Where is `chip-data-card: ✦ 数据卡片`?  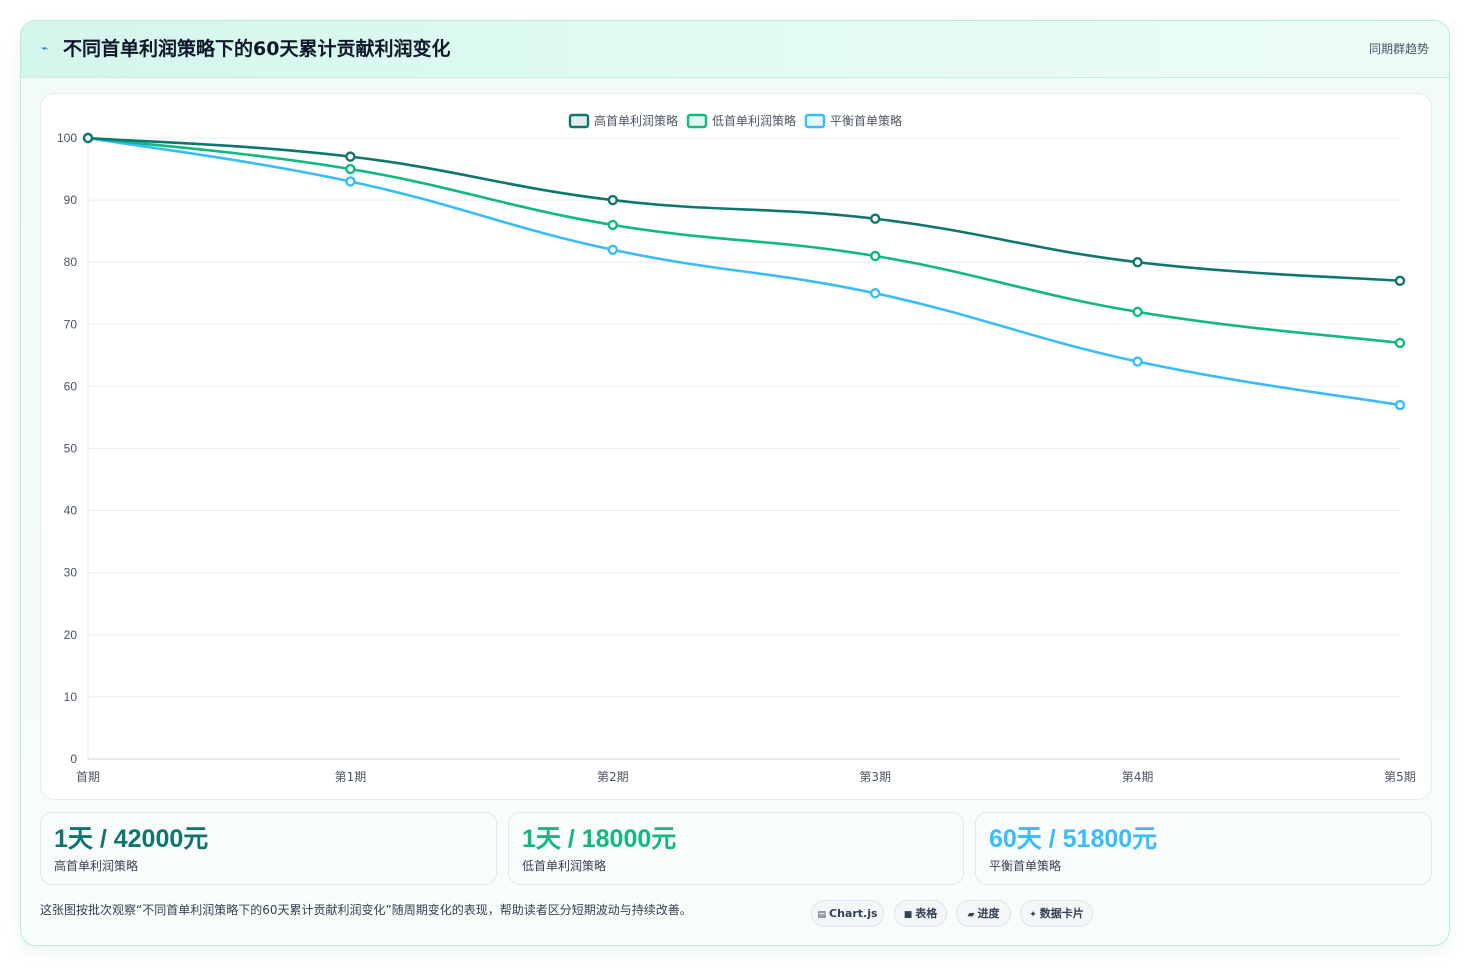
chip-data-card: ✦ 数据卡片 is located at coordinates (1056, 913).